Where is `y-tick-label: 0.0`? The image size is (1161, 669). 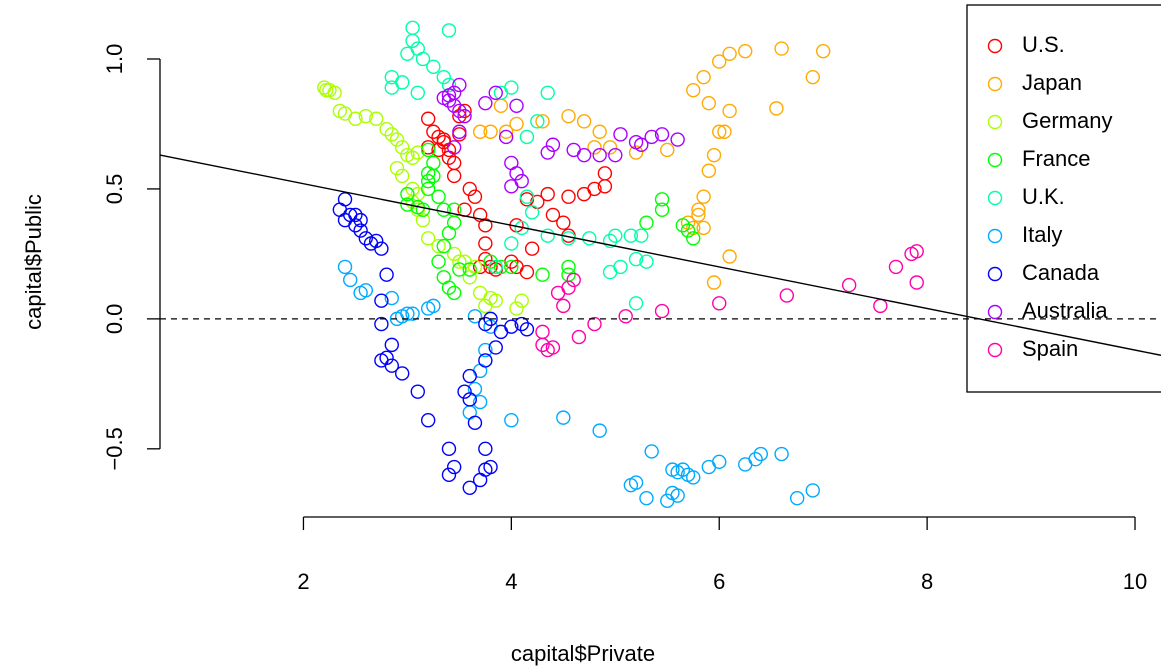
y-tick-label: 0.0 is located at coordinates (114, 319).